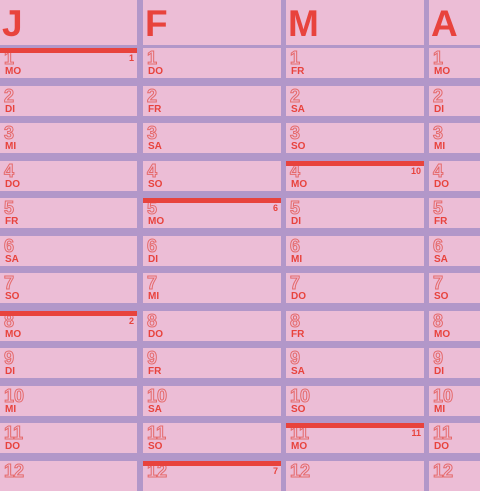 This screenshot has height=491, width=480. I want to click on day-cell: 8 MO, so click(454, 325).